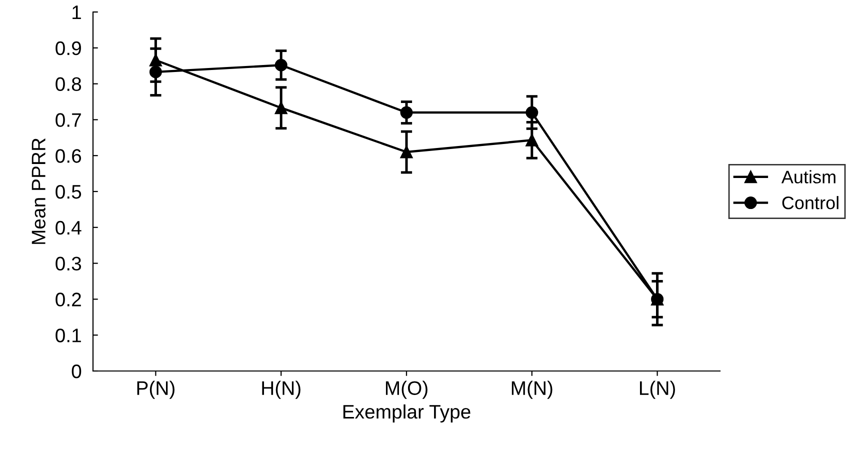  Describe the element at coordinates (281, 389) in the screenshot. I see `x-tick-label: H(N)` at that location.